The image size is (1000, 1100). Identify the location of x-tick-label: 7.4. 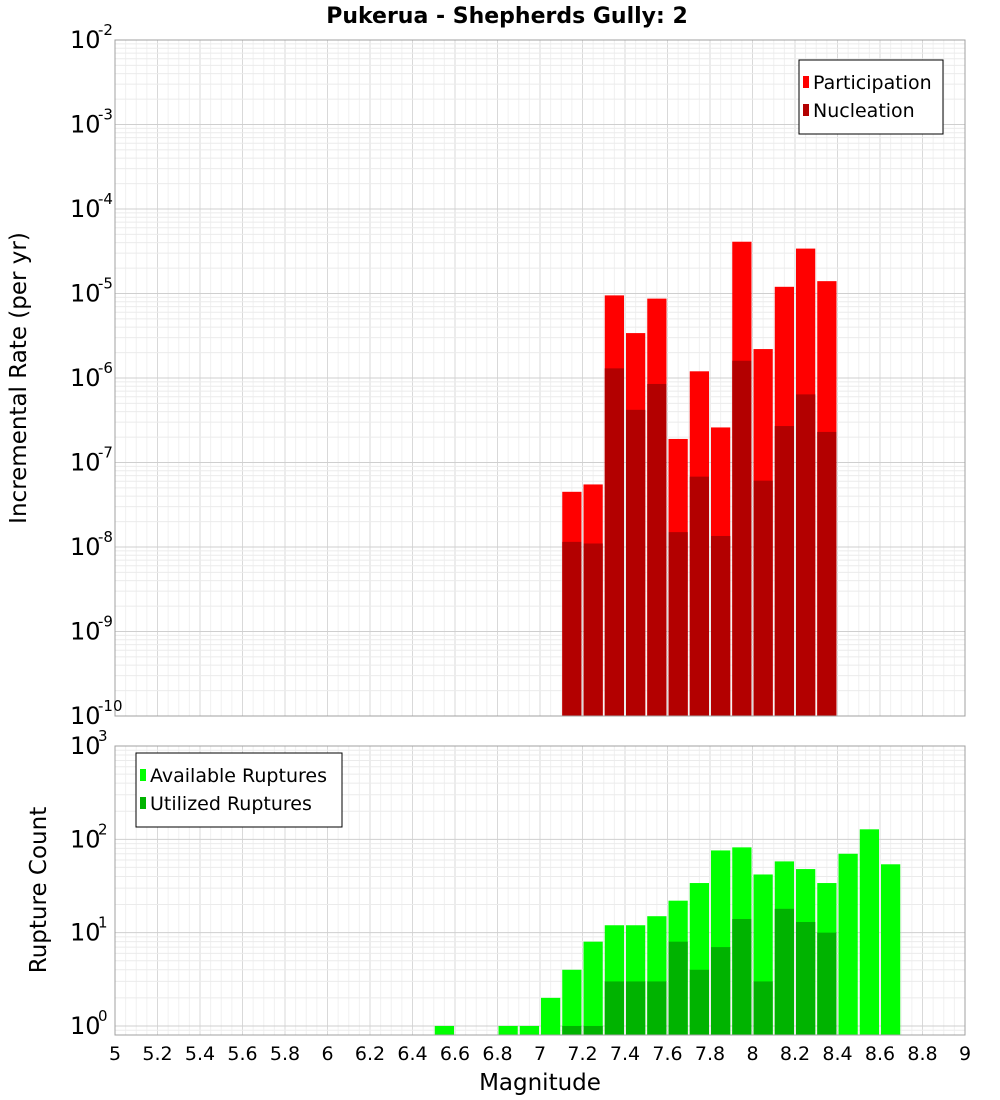
(625, 1054).